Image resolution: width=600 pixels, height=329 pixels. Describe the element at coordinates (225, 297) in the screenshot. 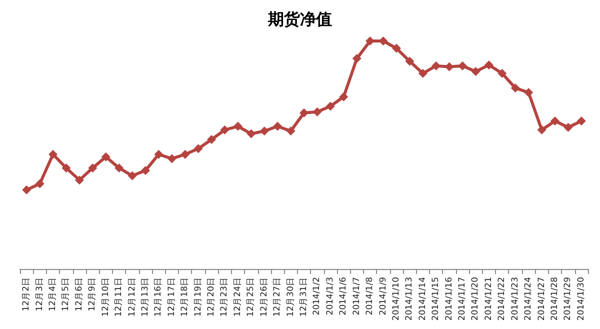

I see `x-tick-label: 12月23日` at that location.